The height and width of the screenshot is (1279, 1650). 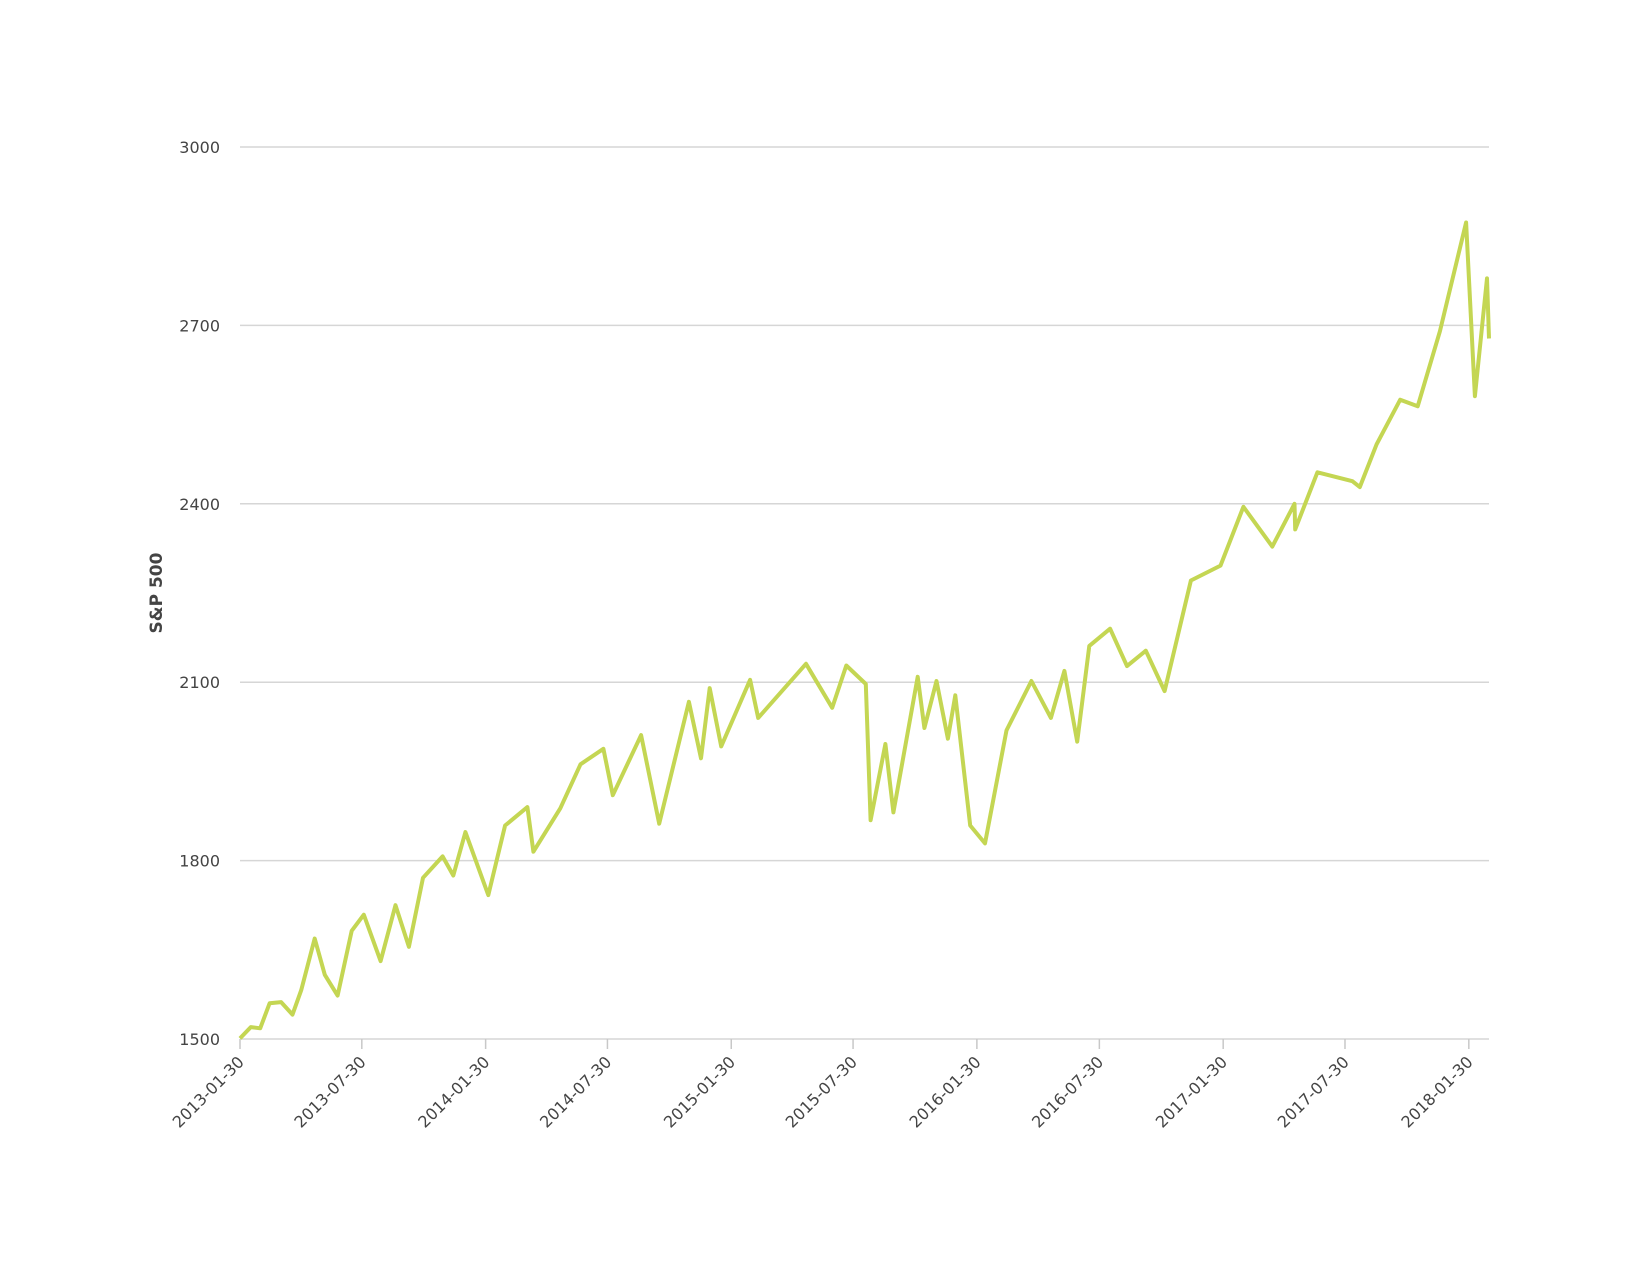 What do you see at coordinates (945, 1091) in the screenshot?
I see `x-tick-label: 2016-01-30` at bounding box center [945, 1091].